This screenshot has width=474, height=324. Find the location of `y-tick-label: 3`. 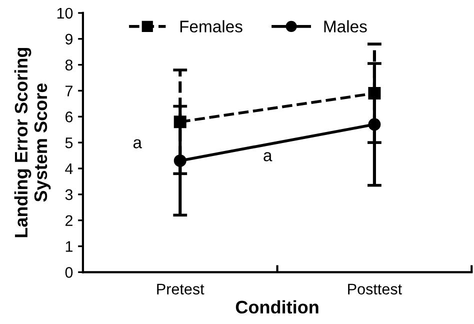

y-tick-label: 3 is located at coordinates (69, 194).